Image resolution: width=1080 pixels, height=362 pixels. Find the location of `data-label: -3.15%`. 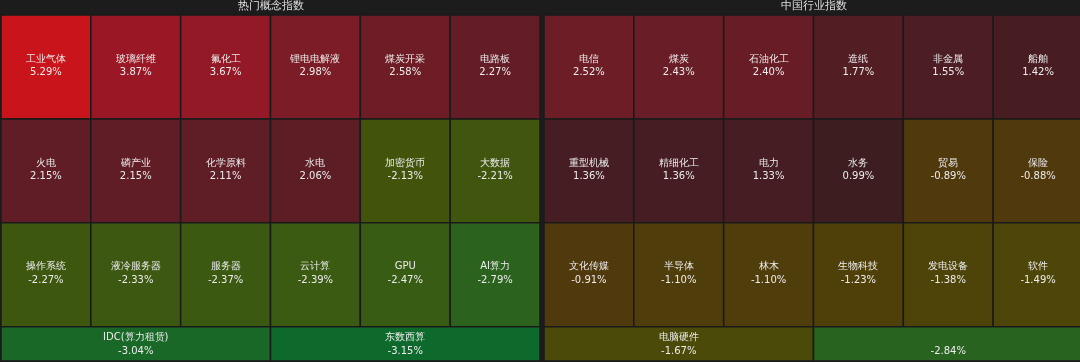

data-label: -3.15% is located at coordinates (405, 351).